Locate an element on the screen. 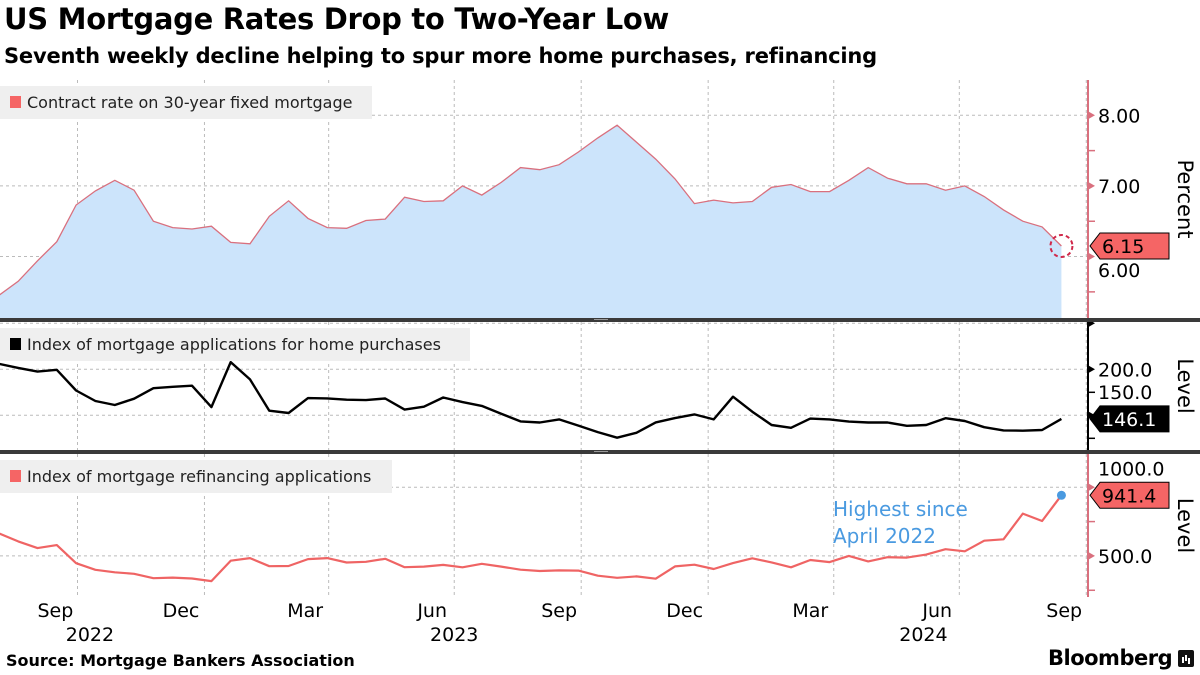  annotation-text: Highest since is located at coordinates (900, 509).